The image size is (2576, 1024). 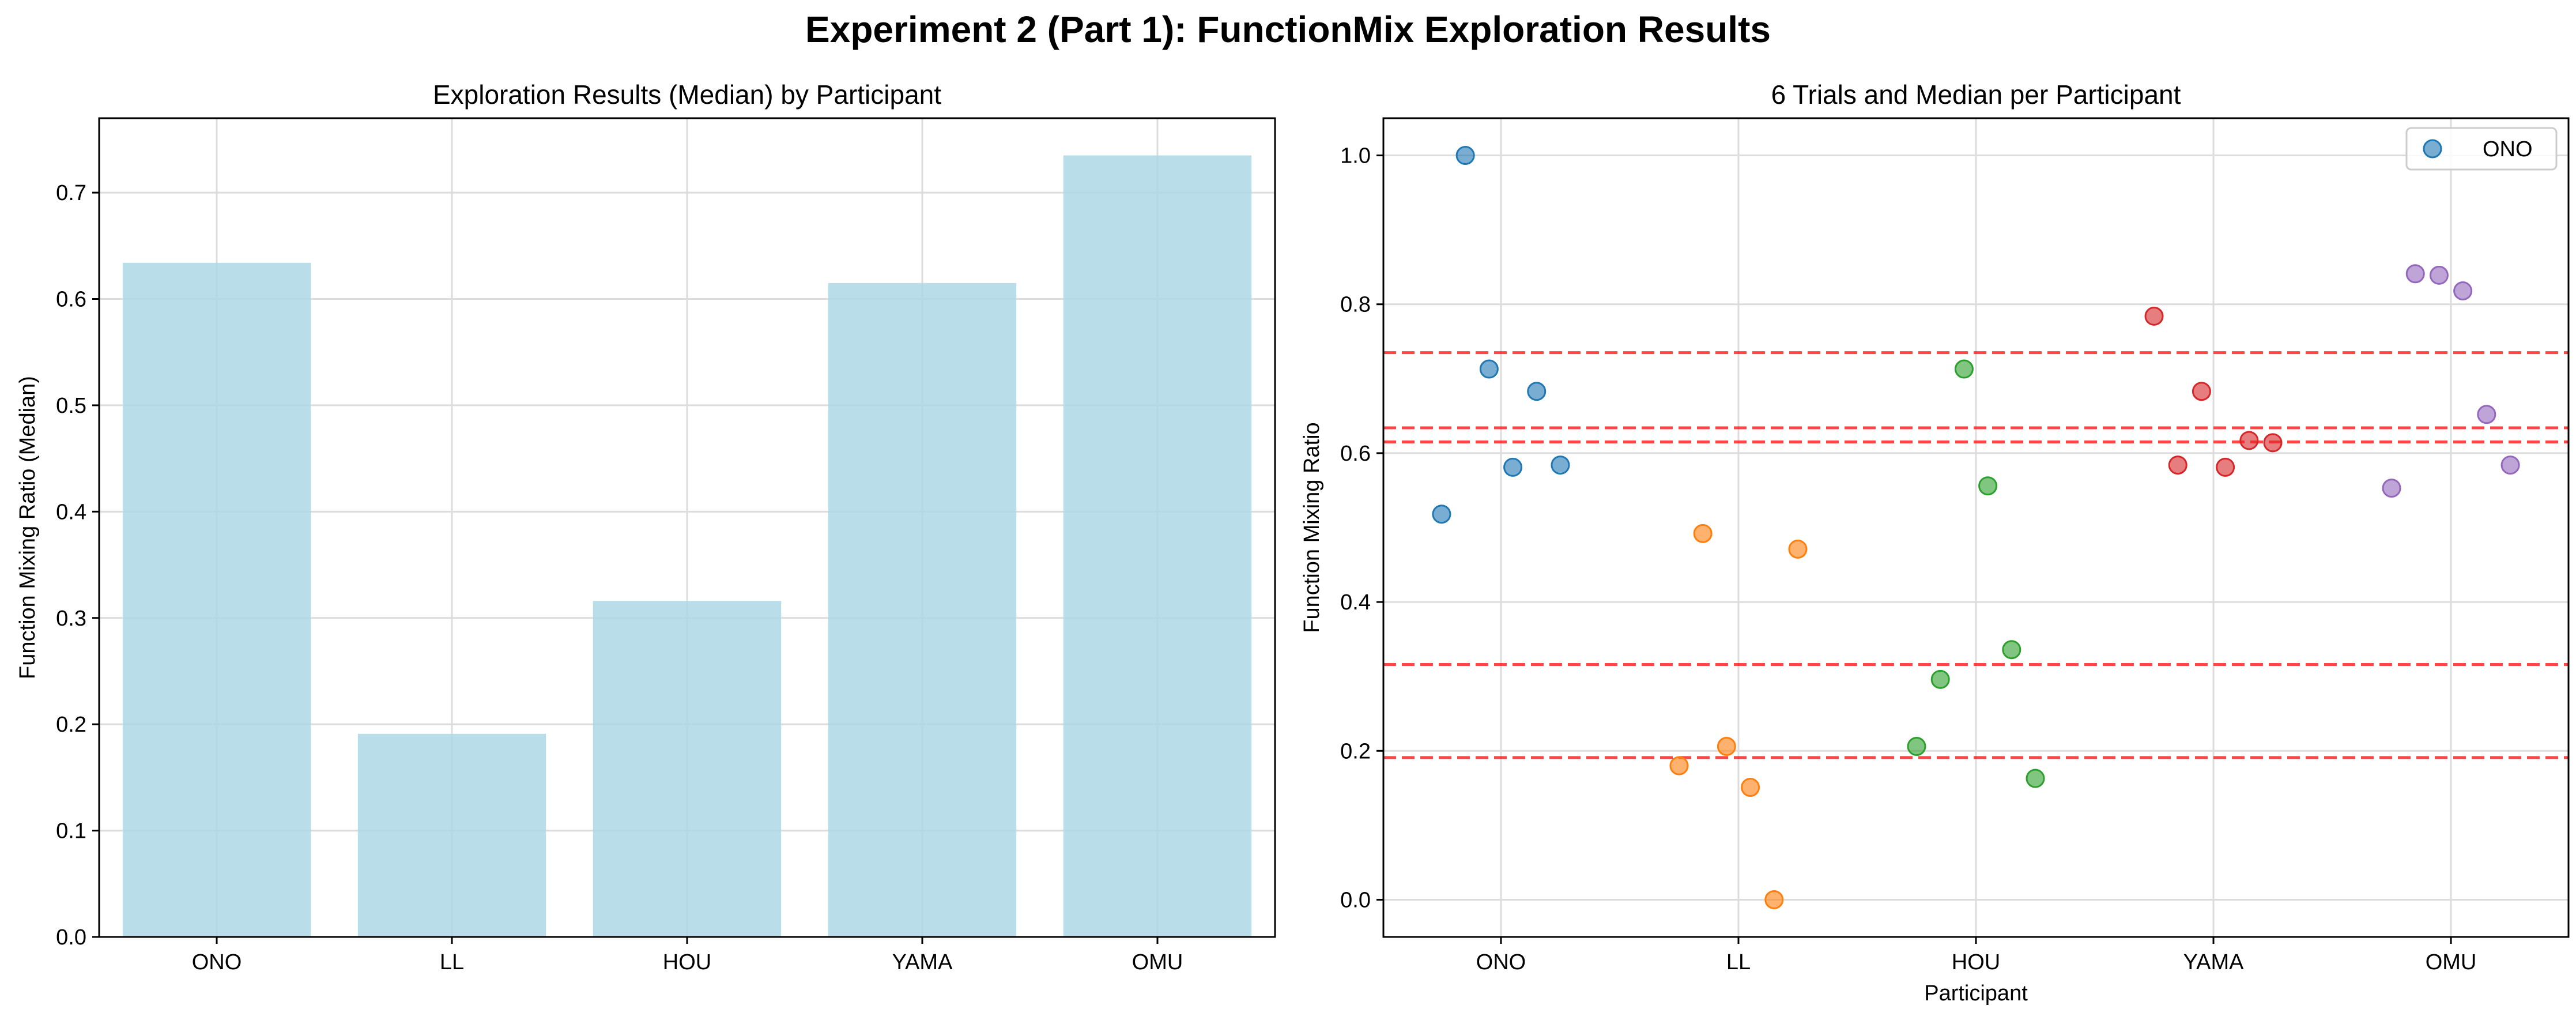 I want to click on scatter-chart-x-axis-label: Participant, so click(x=1976, y=993).